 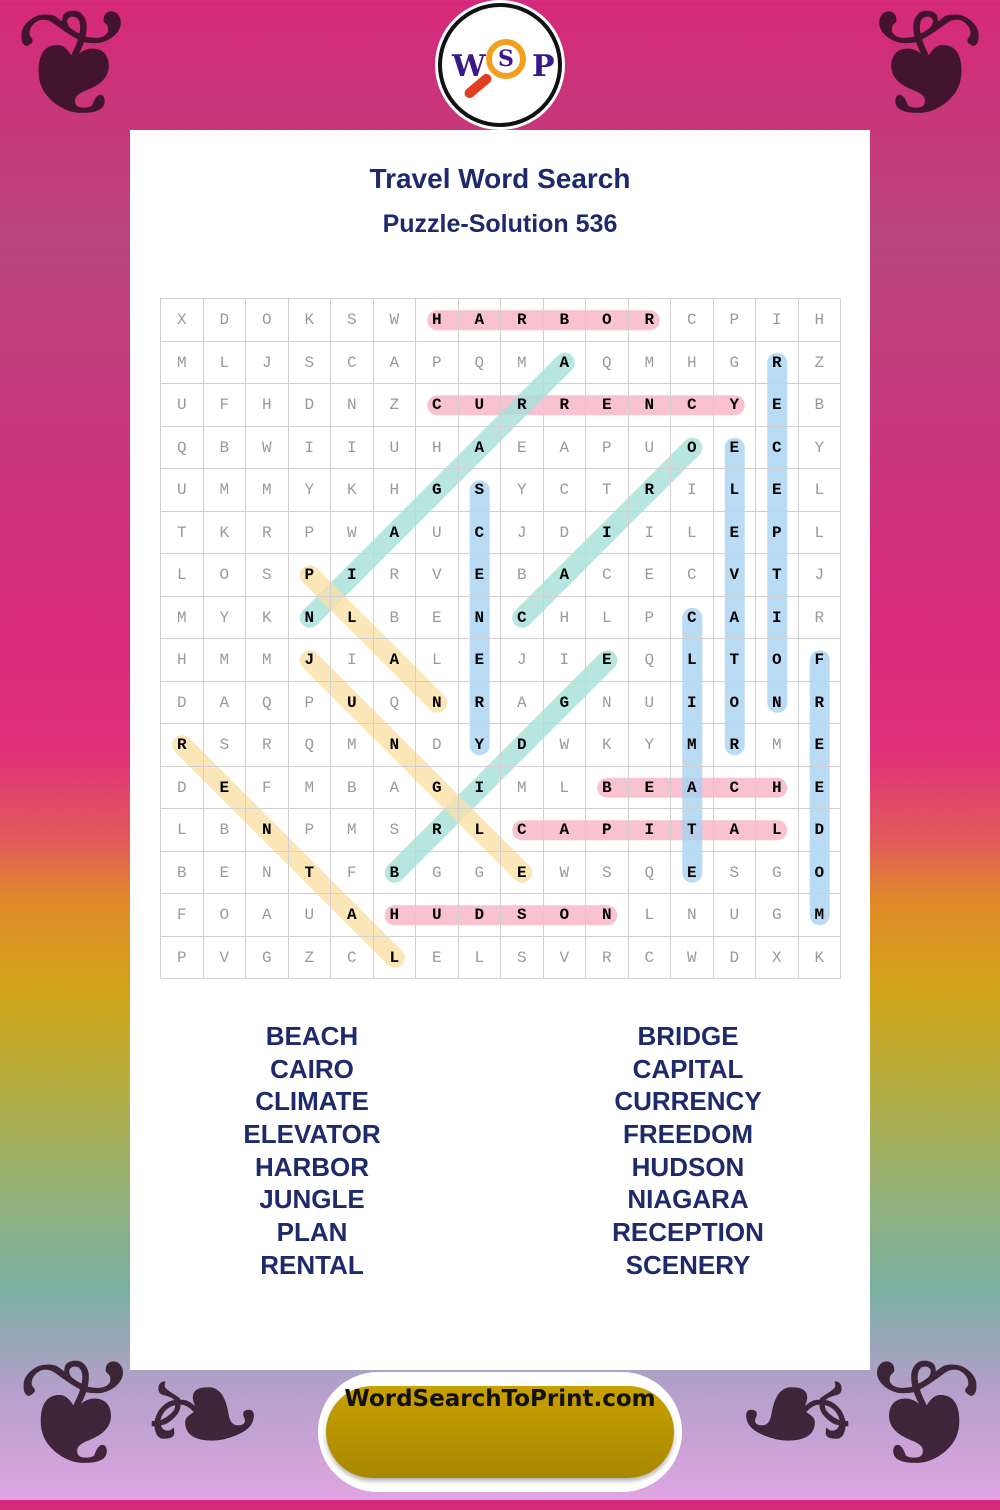 What do you see at coordinates (394, 405) in the screenshot?
I see `grid-cell: Z` at bounding box center [394, 405].